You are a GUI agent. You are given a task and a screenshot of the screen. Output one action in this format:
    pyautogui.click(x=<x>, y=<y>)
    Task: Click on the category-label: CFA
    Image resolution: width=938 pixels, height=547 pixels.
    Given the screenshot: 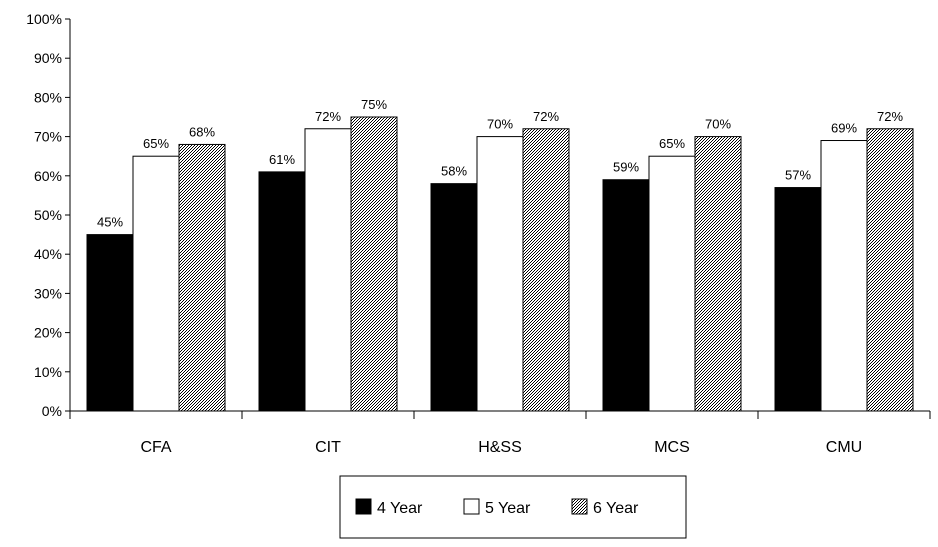 What is the action you would take?
    pyautogui.click(x=155, y=447)
    